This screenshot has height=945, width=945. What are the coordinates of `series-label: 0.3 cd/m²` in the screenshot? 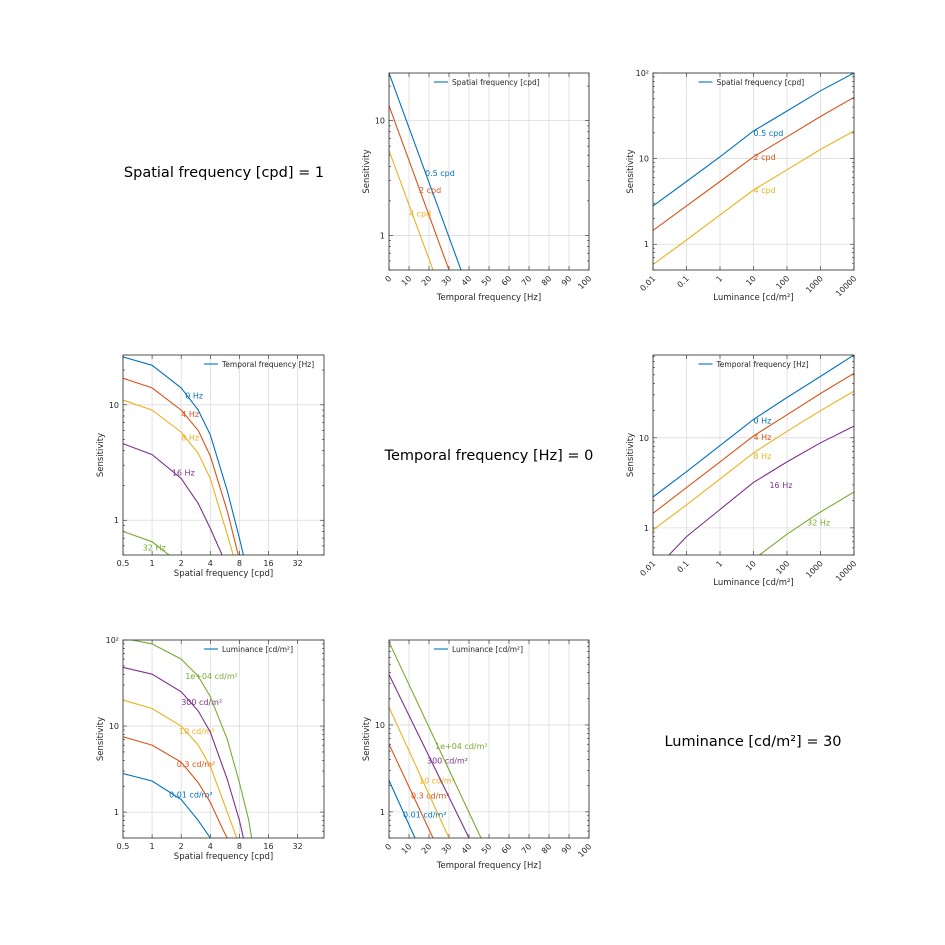 It's located at (196, 764).